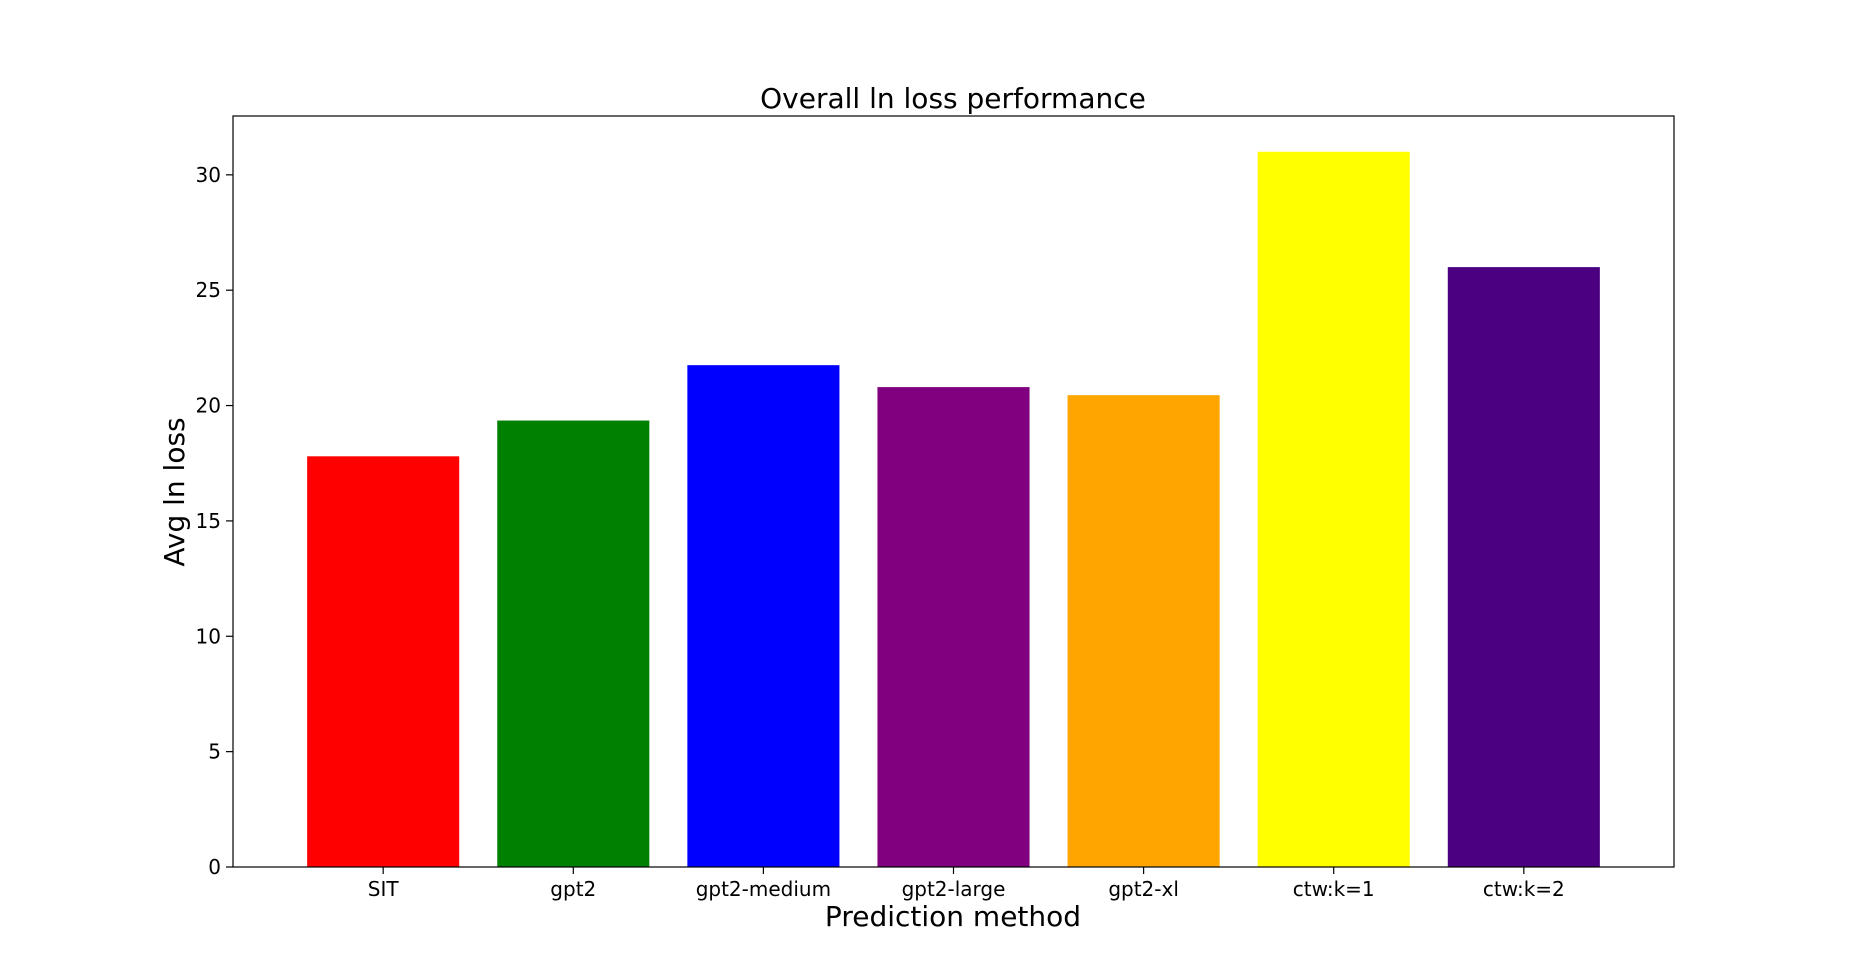  What do you see at coordinates (383, 661) in the screenshot?
I see `bar-SIT` at bounding box center [383, 661].